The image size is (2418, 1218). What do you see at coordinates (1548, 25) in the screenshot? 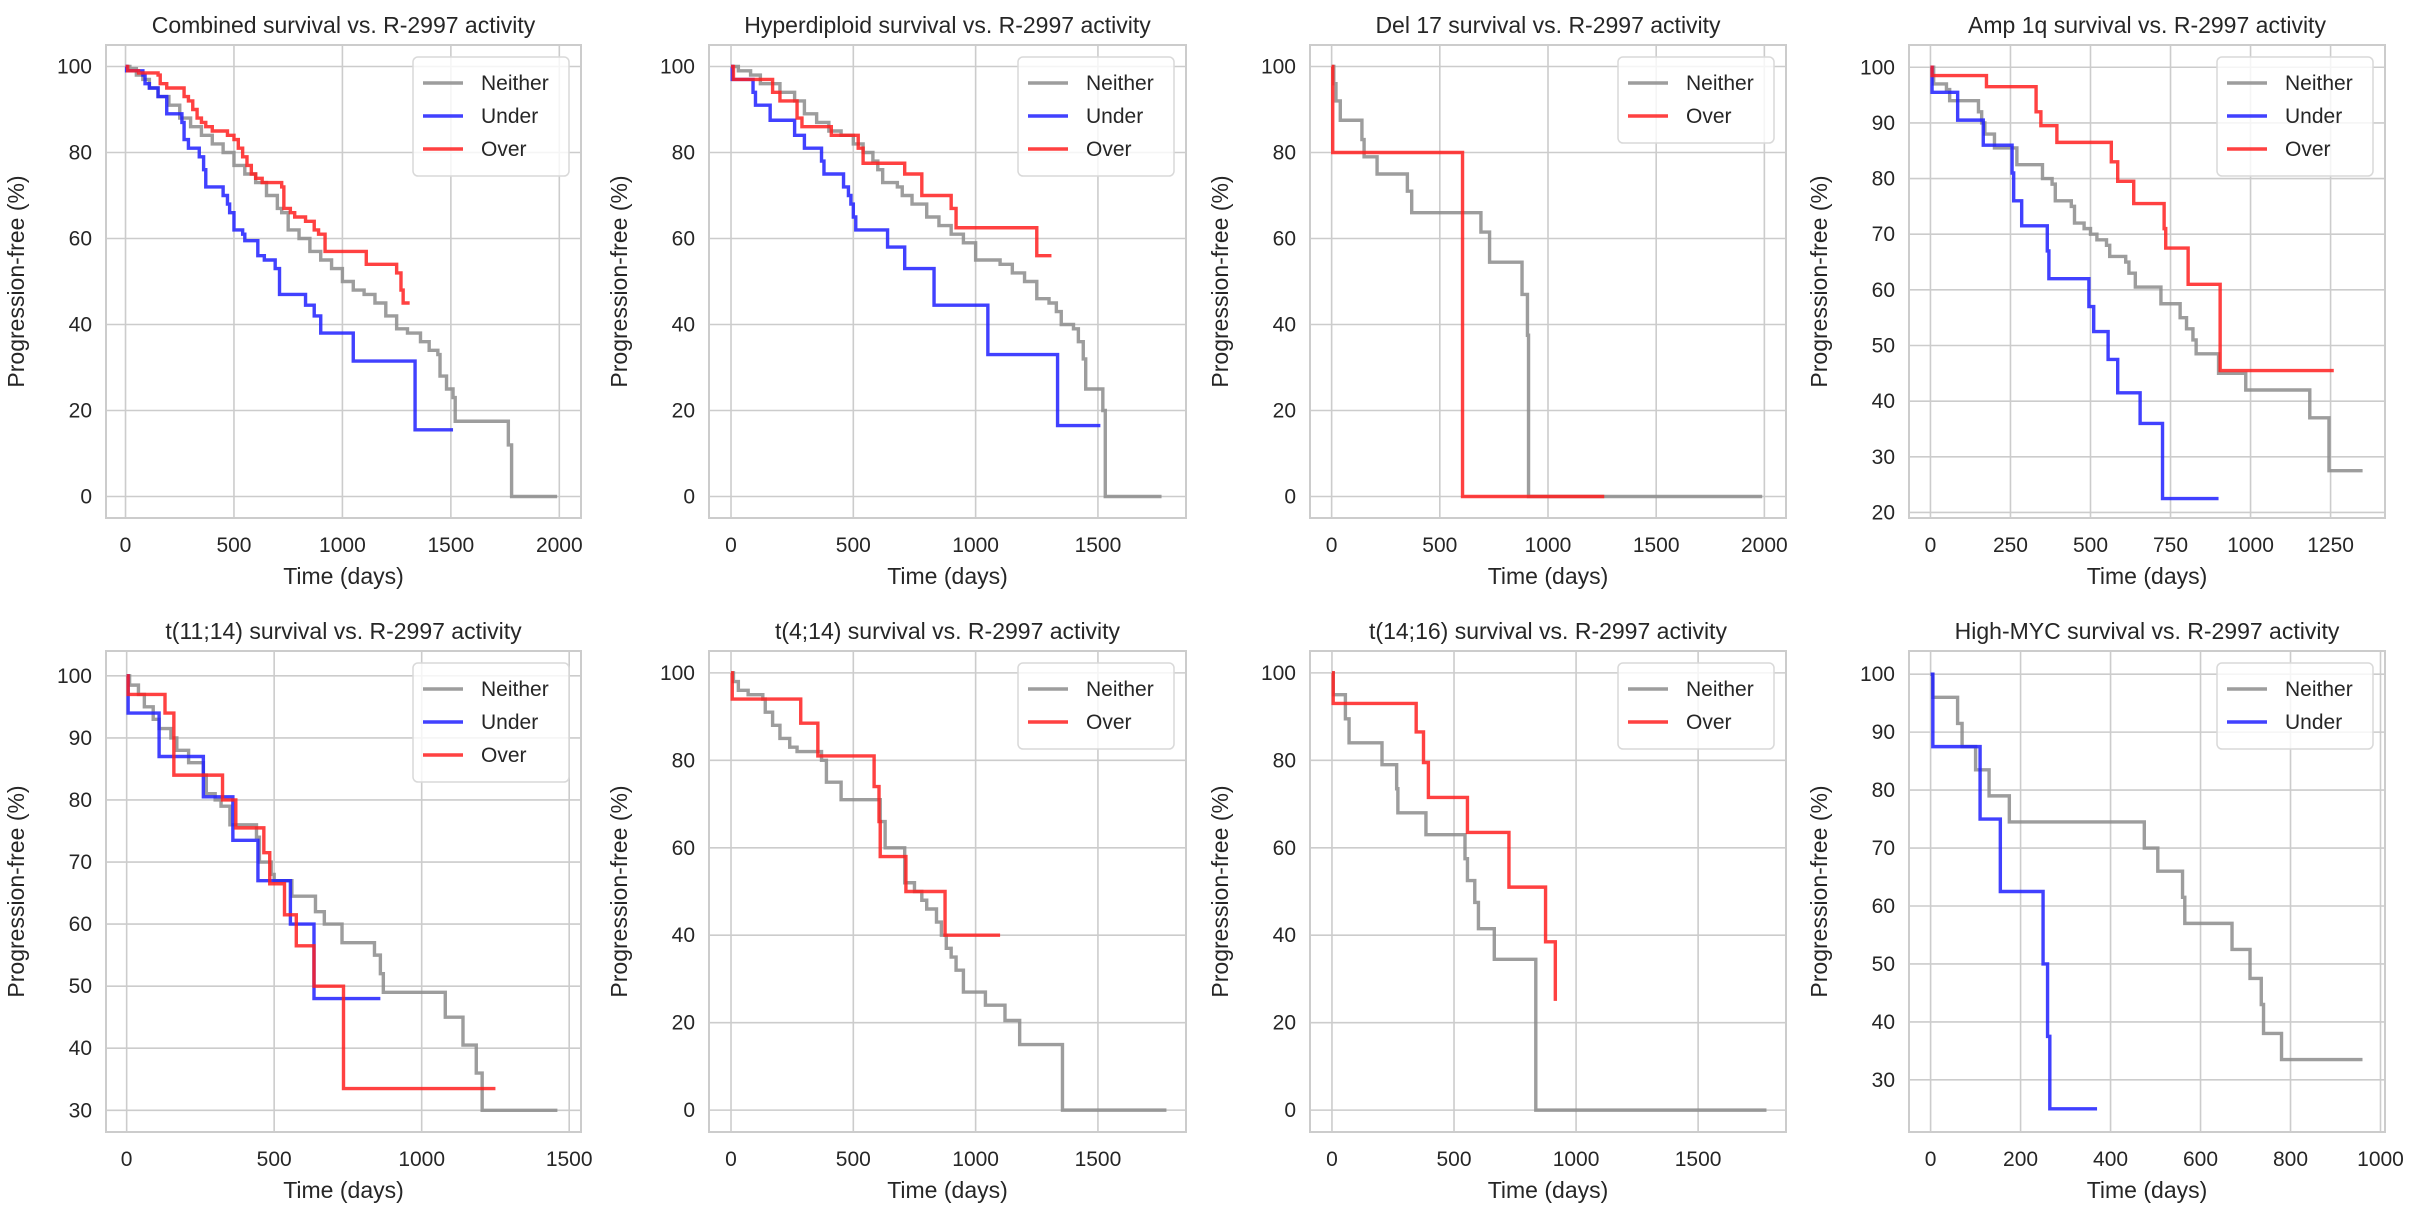
I see `chart-title: Del 17 survival vs. R-2997 activity` at bounding box center [1548, 25].